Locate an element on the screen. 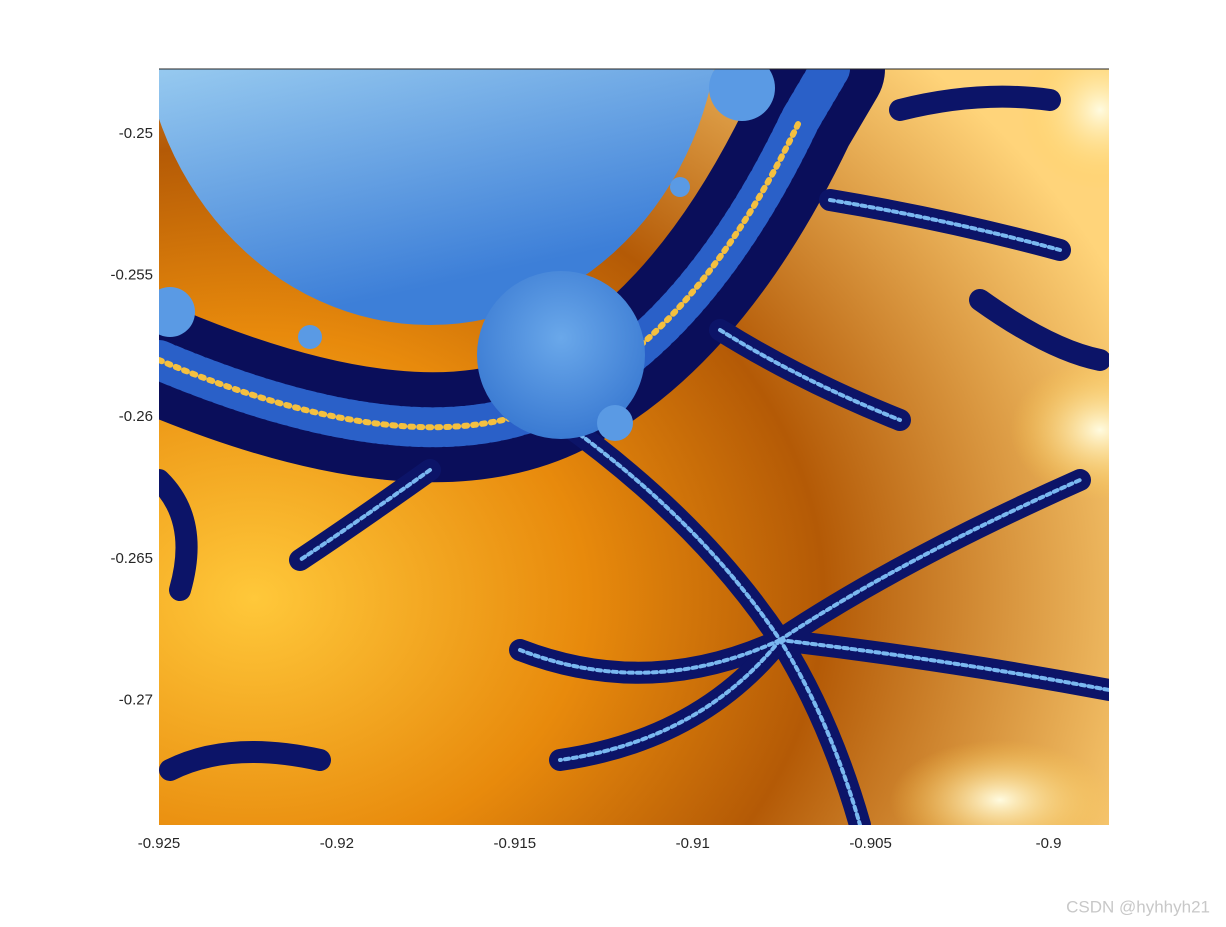 This screenshot has height=927, width=1226. y-tick-label: -0.255 is located at coordinates (131, 275).